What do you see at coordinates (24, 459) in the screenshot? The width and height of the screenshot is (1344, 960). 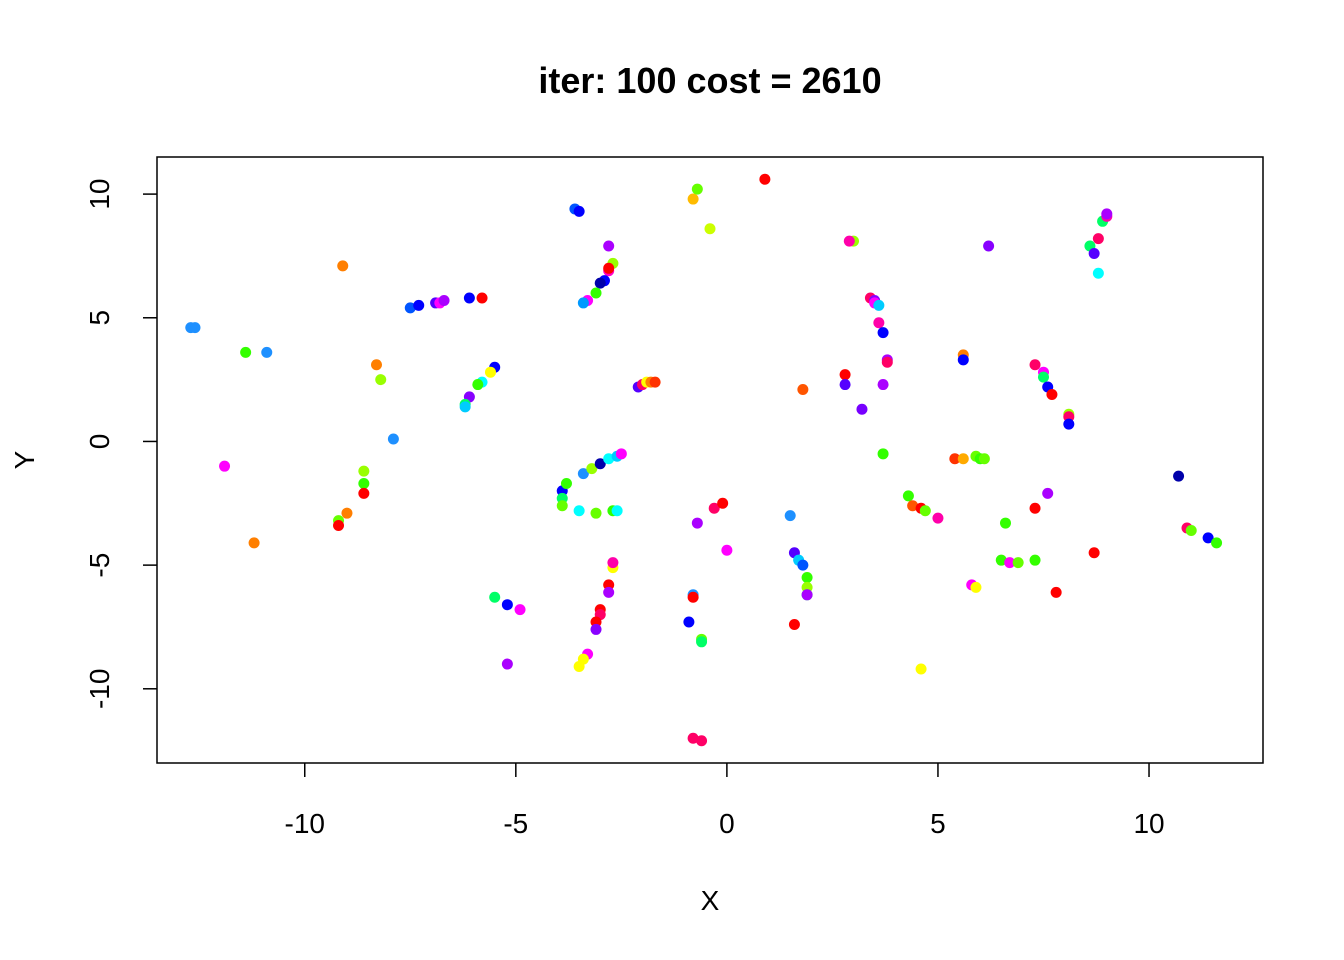 I see `y-axis-label: Y` at bounding box center [24, 459].